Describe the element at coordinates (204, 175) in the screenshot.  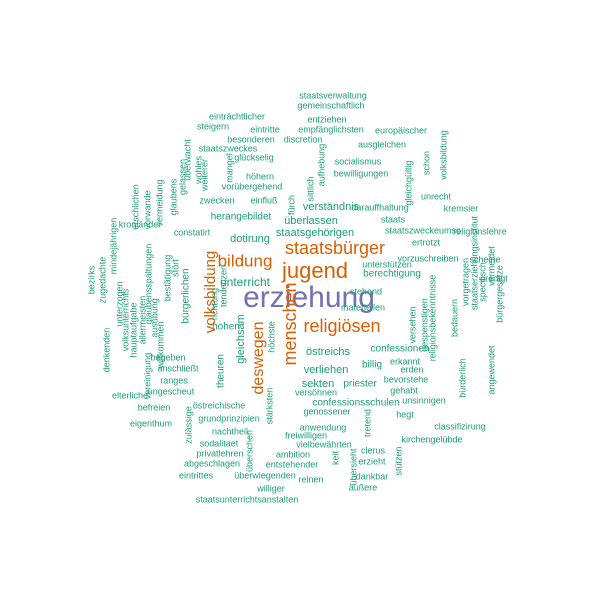
I see `word: weiterer` at that location.